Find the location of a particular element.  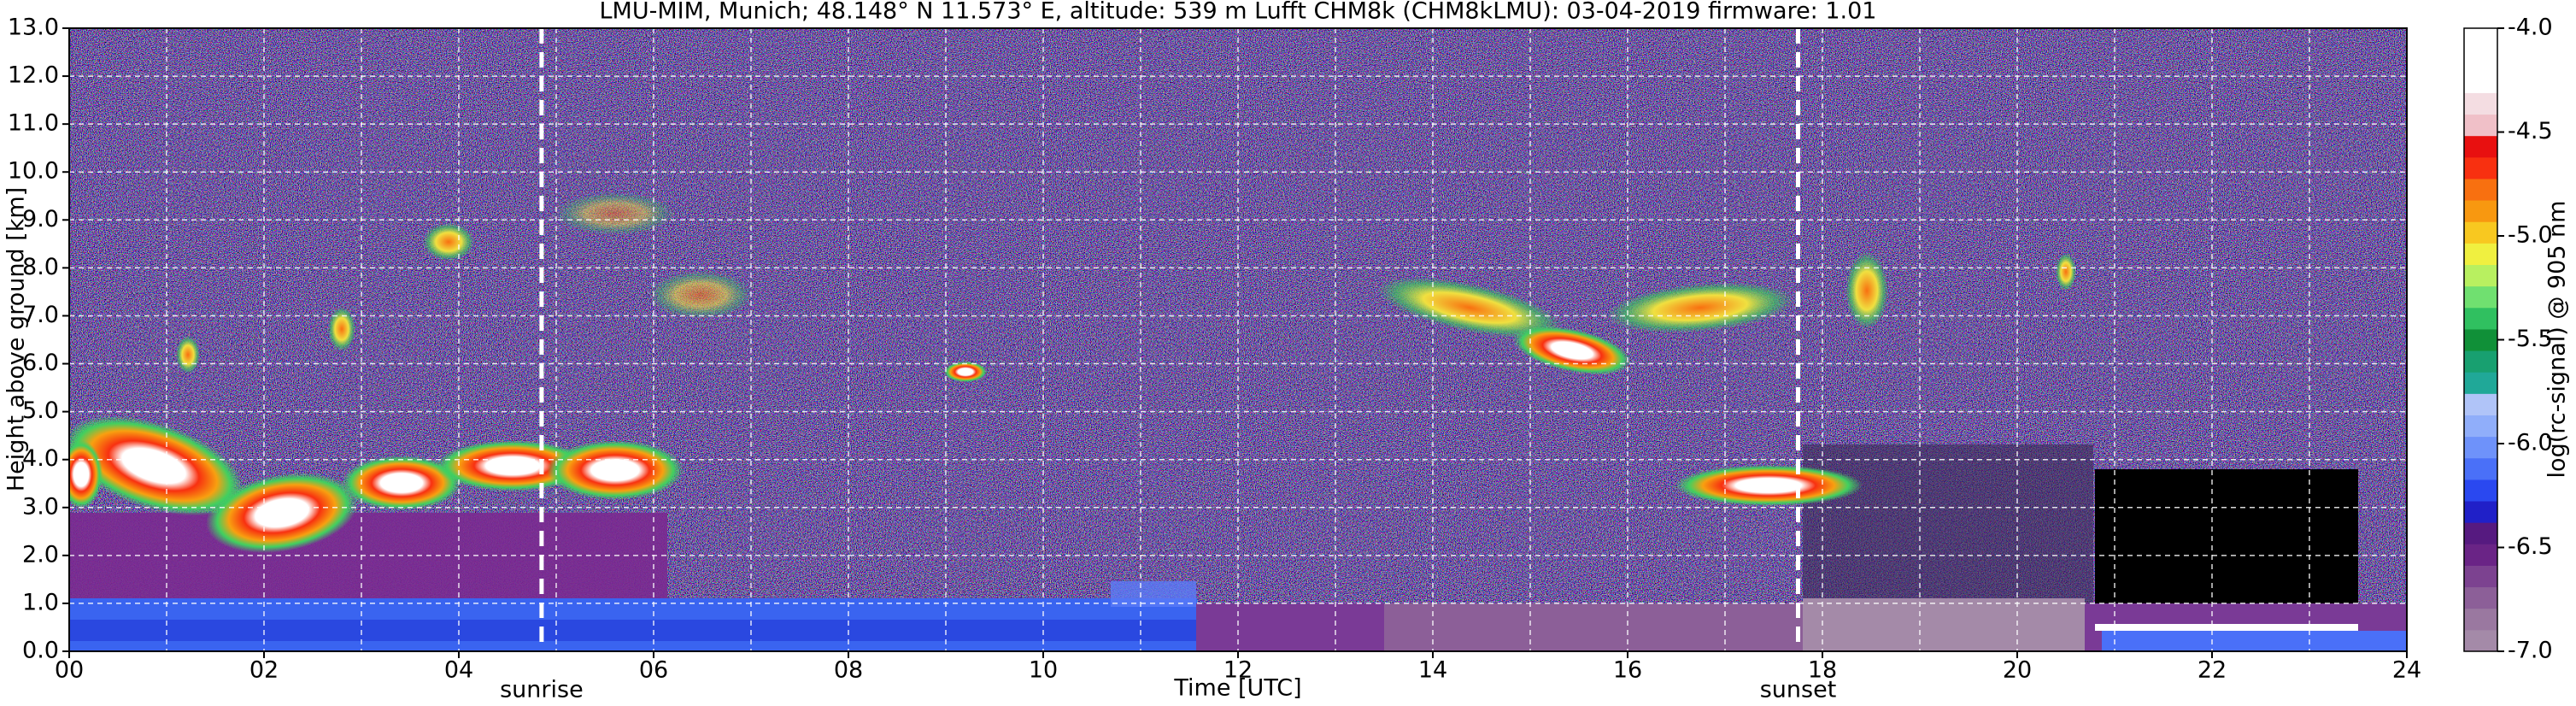

y-tick-label: 12.0 is located at coordinates (33, 75).